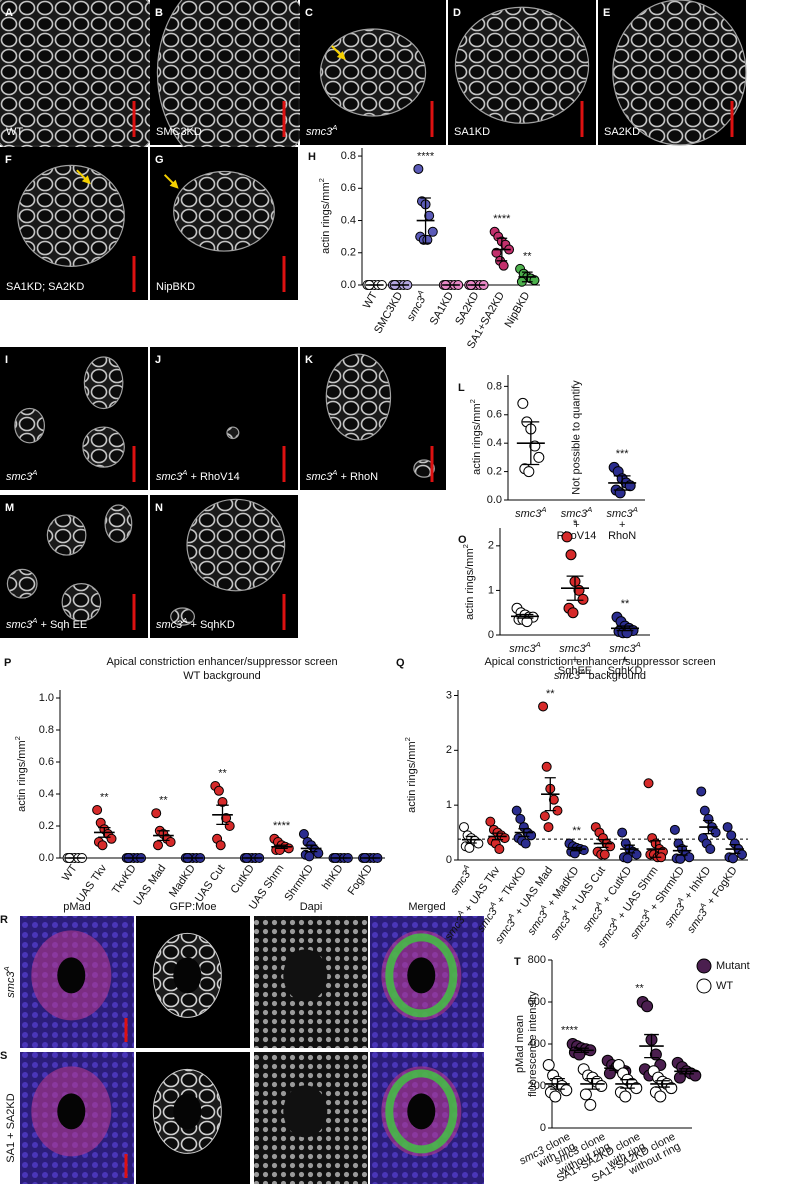 The height and width of the screenshot is (1190, 795). What do you see at coordinates (179, 132) in the screenshot?
I see `panel-caption-part: SMC3KD` at bounding box center [179, 132].